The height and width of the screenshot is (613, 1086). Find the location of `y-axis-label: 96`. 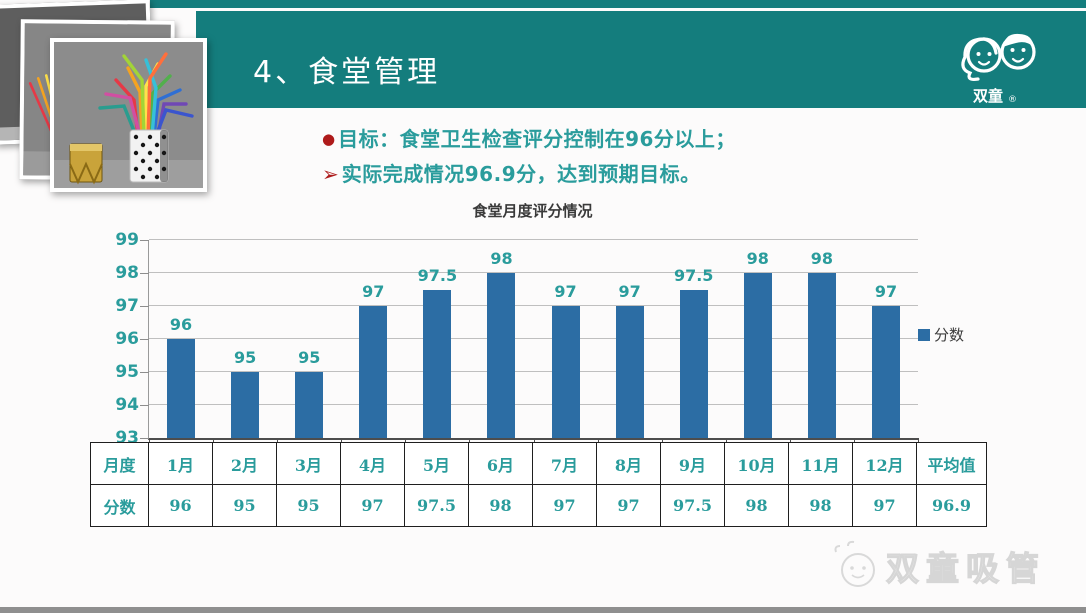

y-axis-label: 96 is located at coordinates (127, 339).